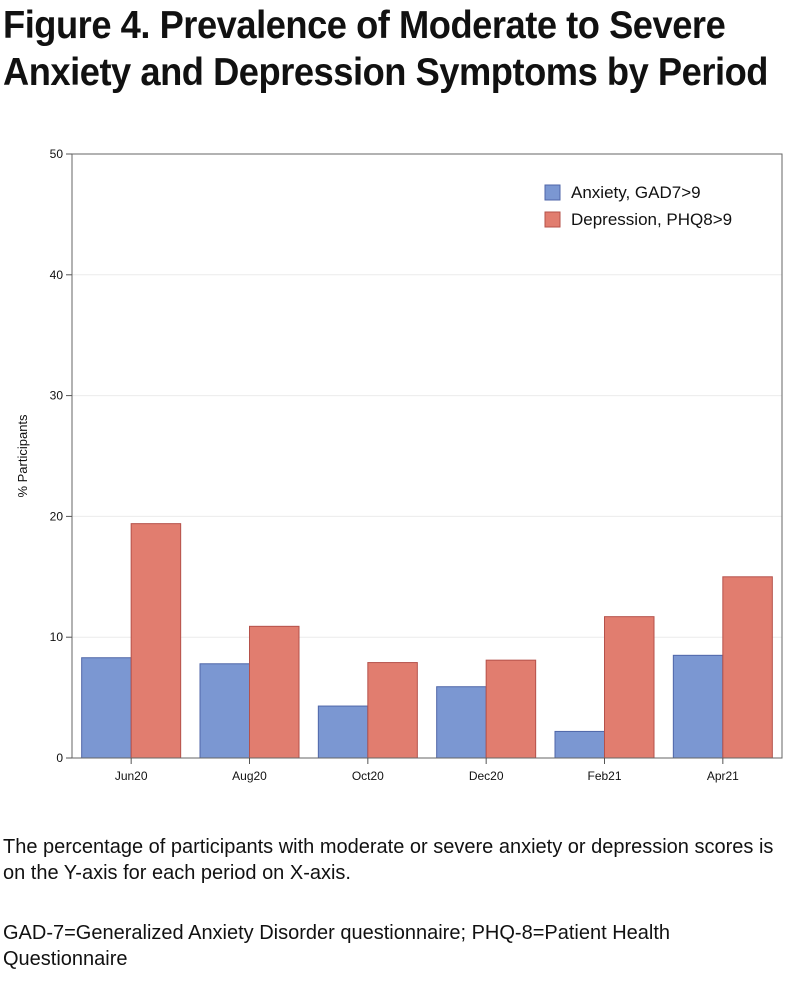 The image size is (800, 989). Describe the element at coordinates (552, 219) in the screenshot. I see `legend-swatch-depression` at that location.